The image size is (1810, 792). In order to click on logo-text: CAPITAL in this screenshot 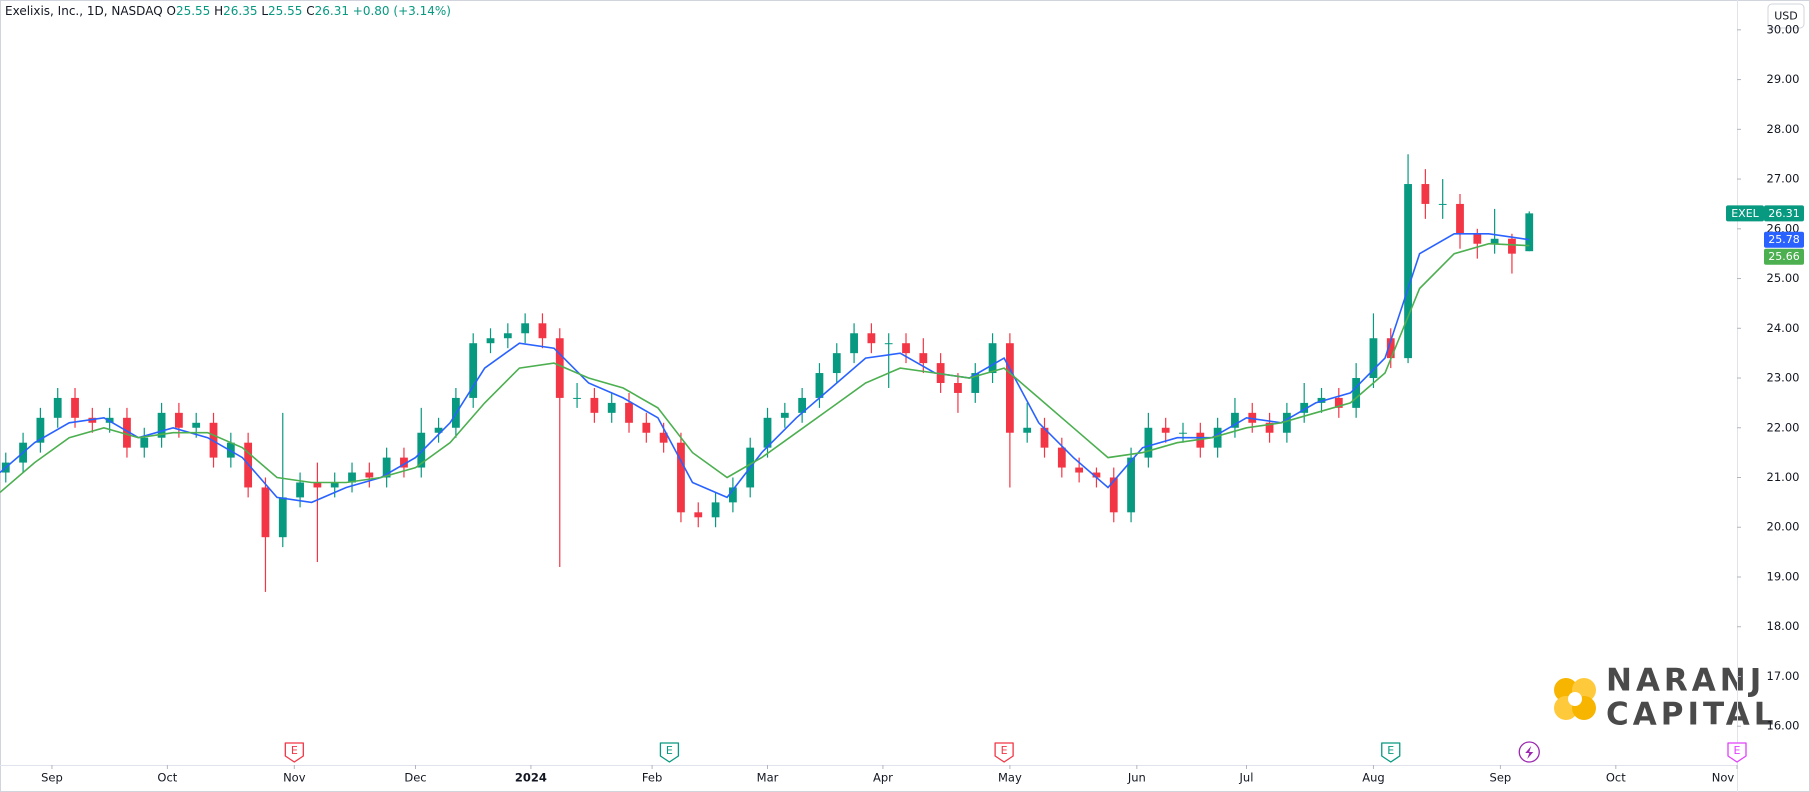, I will do `click(1691, 715)`.